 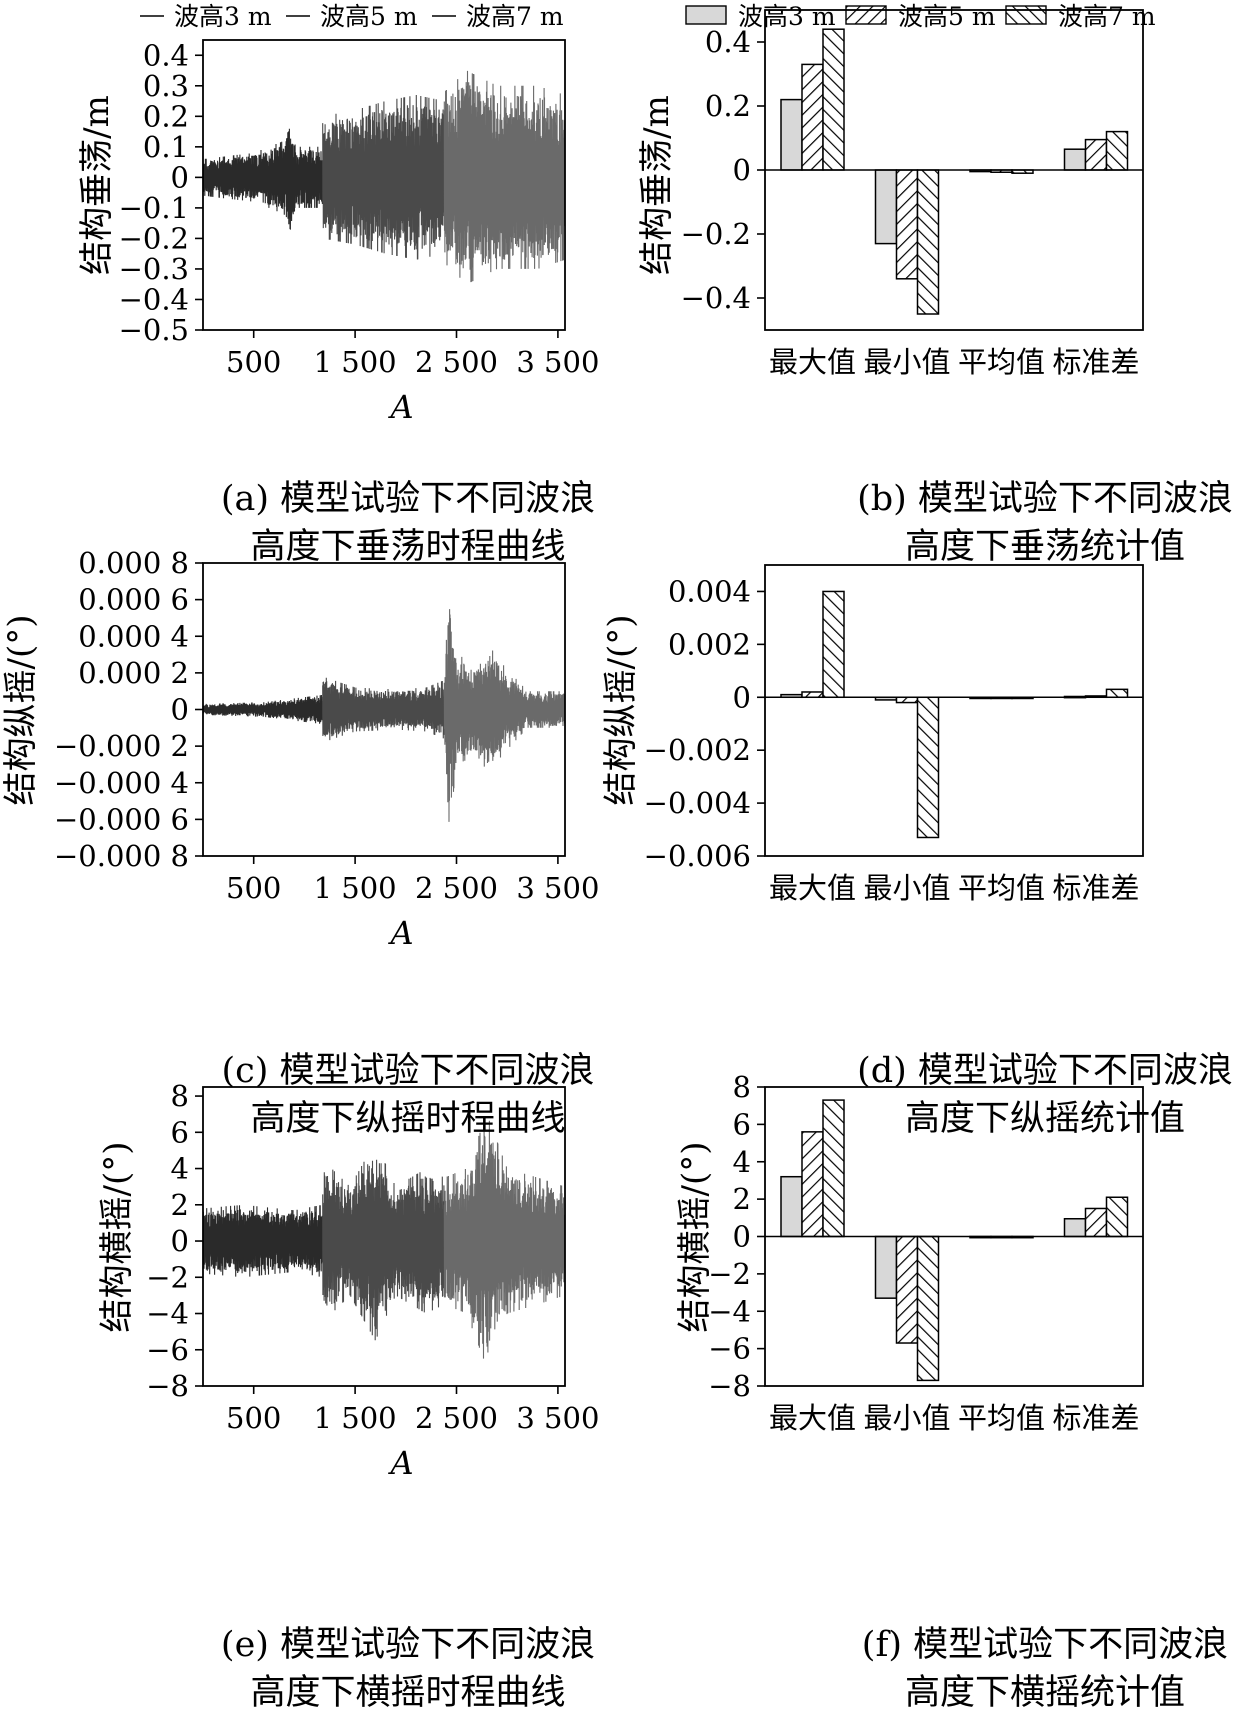 What do you see at coordinates (729, 1349) in the screenshot?
I see `y-tick-label: −6` at bounding box center [729, 1349].